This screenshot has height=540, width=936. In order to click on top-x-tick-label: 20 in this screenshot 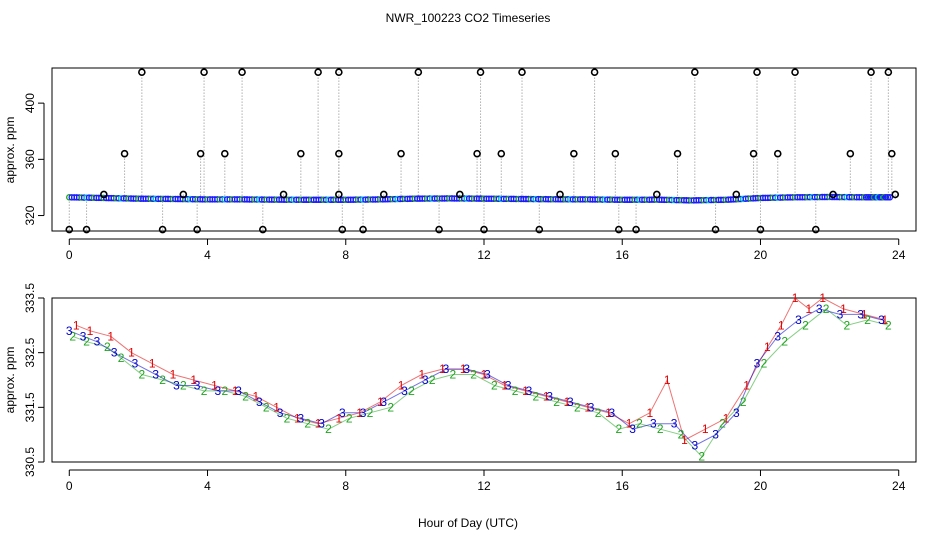, I will do `click(761, 255)`.